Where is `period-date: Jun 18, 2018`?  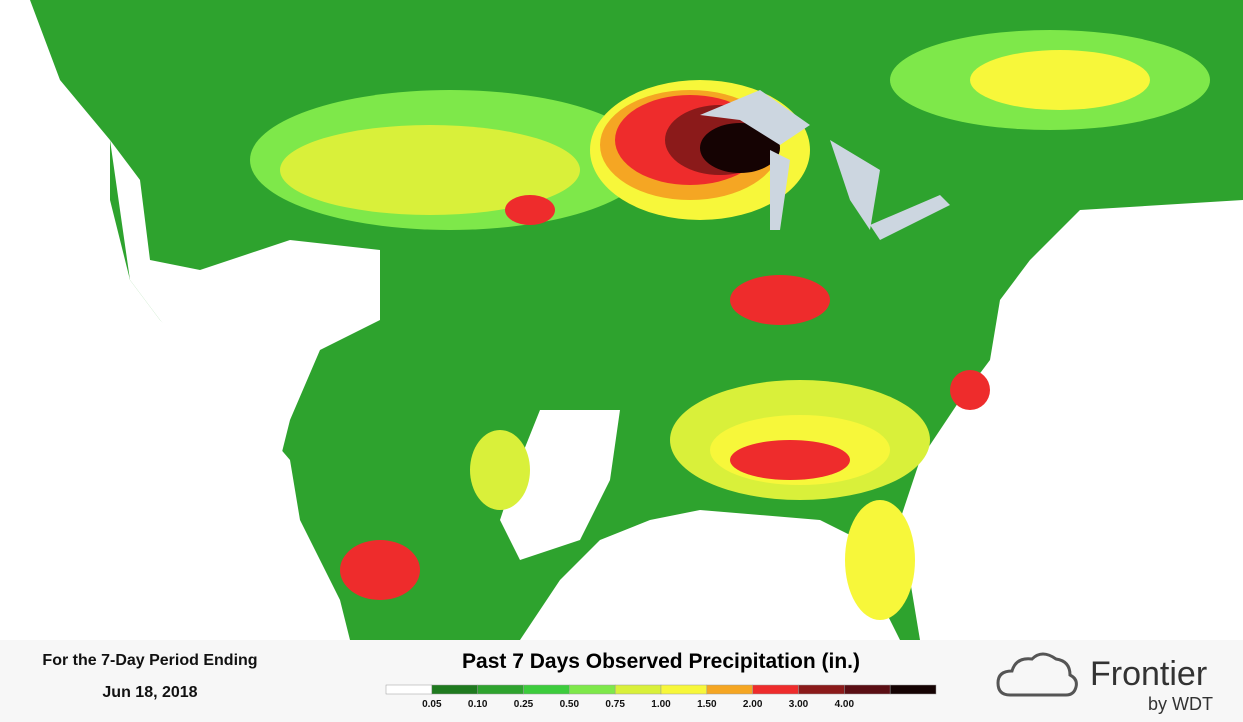
period-date: Jun 18, 2018 is located at coordinates (150, 692).